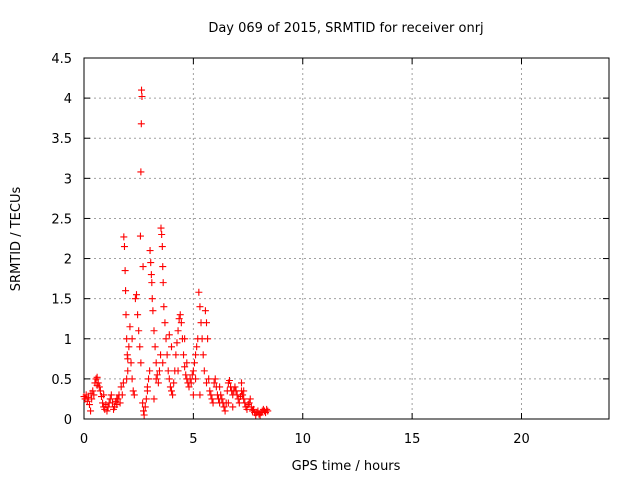 This screenshot has width=640, height=484. Describe the element at coordinates (68, 340) in the screenshot. I see `y-tick-label: 1` at that location.